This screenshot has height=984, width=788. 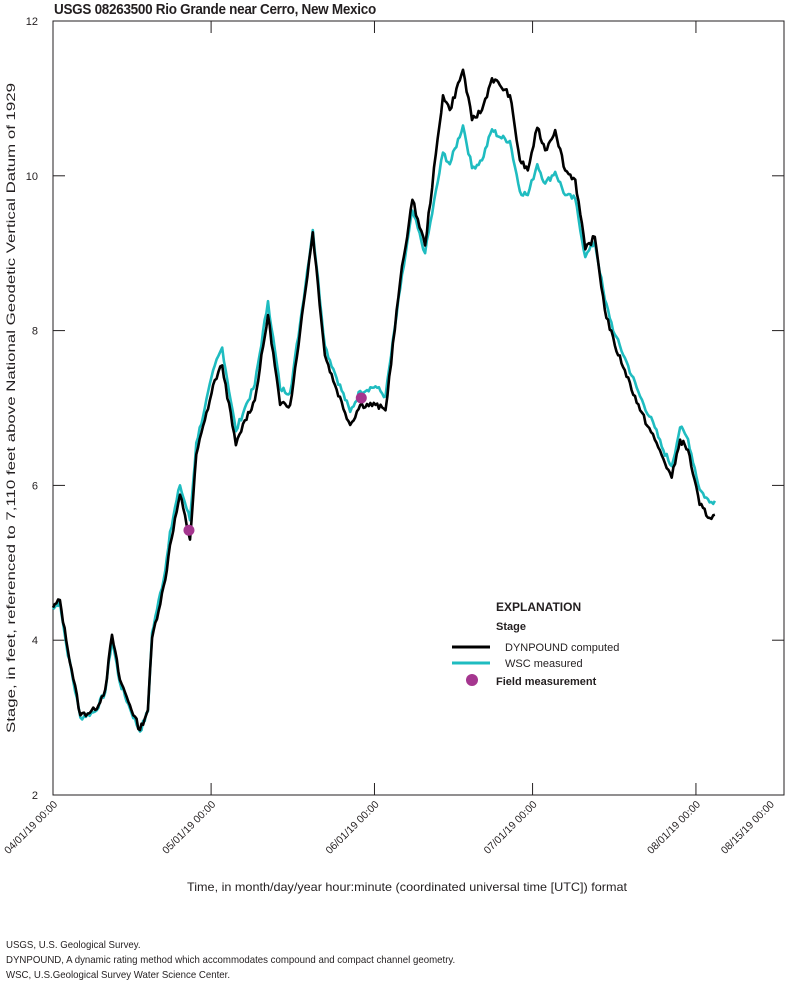 What do you see at coordinates (35, 332) in the screenshot?
I see `y-tick-label: 8` at bounding box center [35, 332].